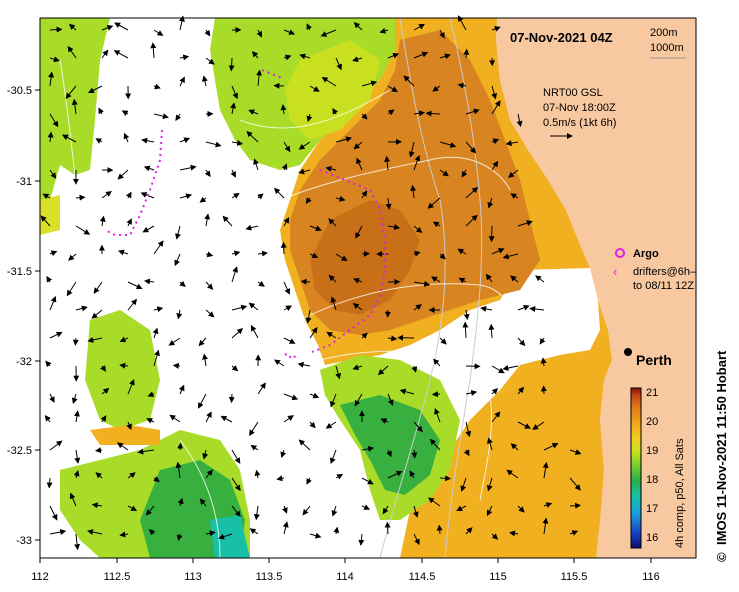 The width and height of the screenshot is (739, 592). I want to click on credit-text: IMOS 11-Nov-2021 11:50 Hobart, so click(721, 447).